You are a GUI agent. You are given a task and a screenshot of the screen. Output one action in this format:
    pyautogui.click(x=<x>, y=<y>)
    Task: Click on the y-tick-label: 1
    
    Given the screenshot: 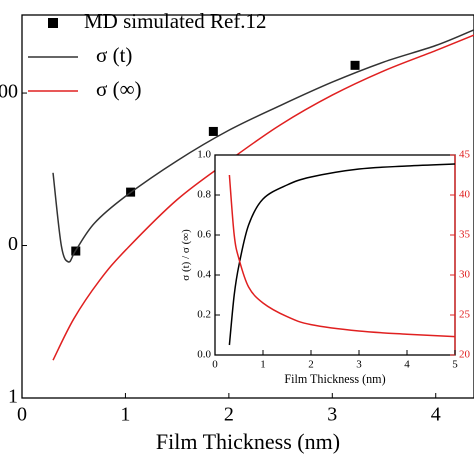 What is the action you would take?
    pyautogui.click(x=13, y=397)
    